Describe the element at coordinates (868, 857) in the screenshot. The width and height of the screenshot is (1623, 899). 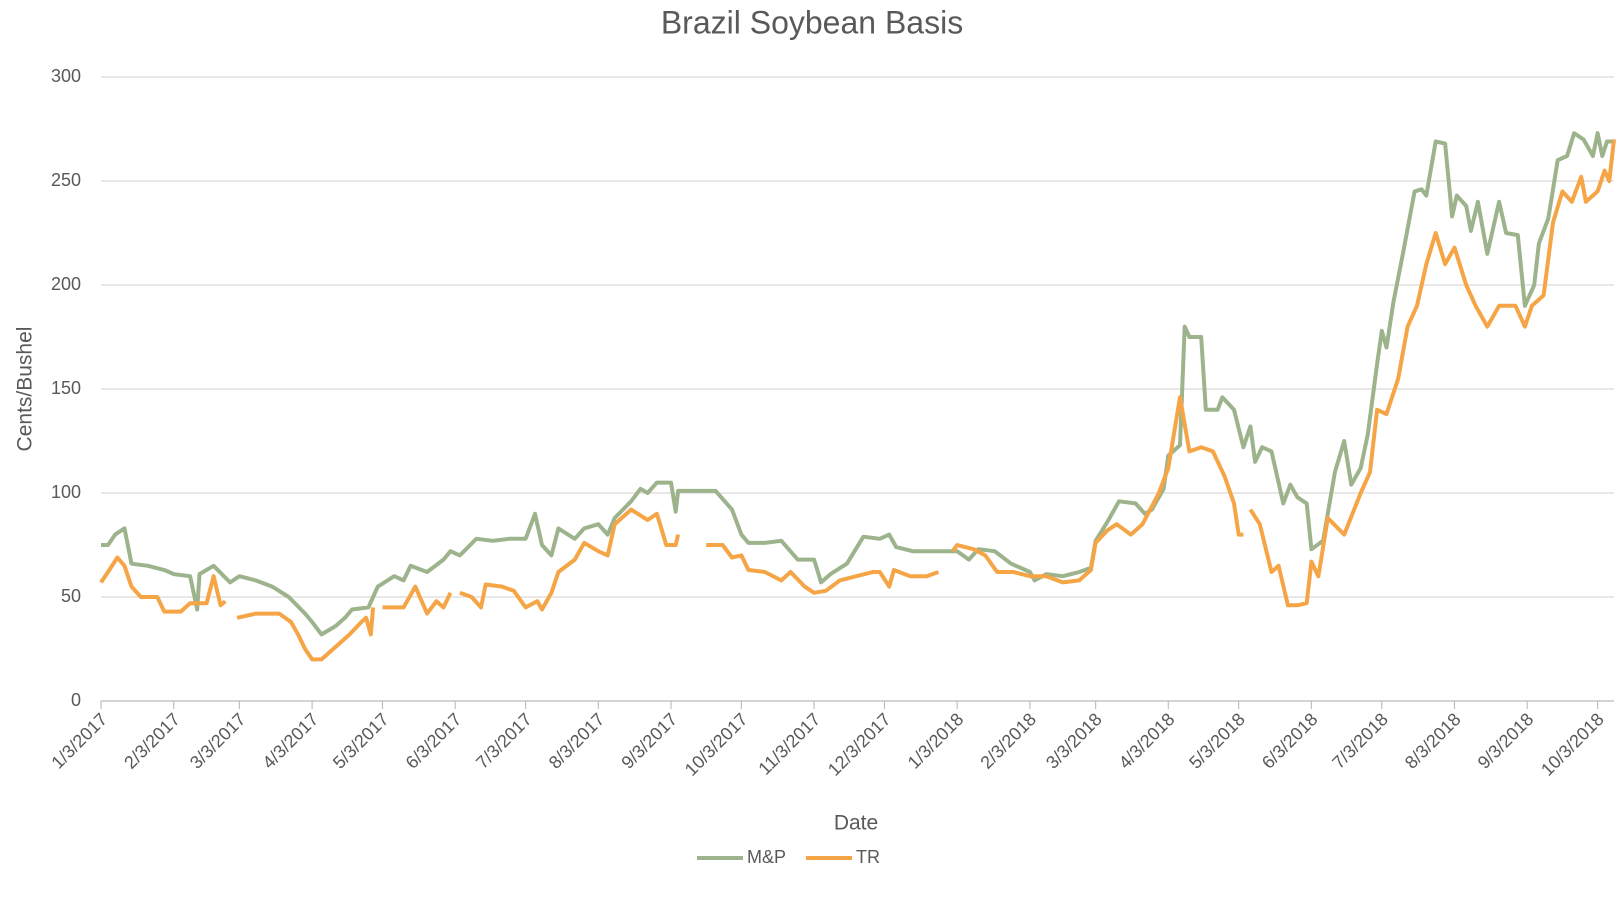
I see `legend-label: TR` at that location.